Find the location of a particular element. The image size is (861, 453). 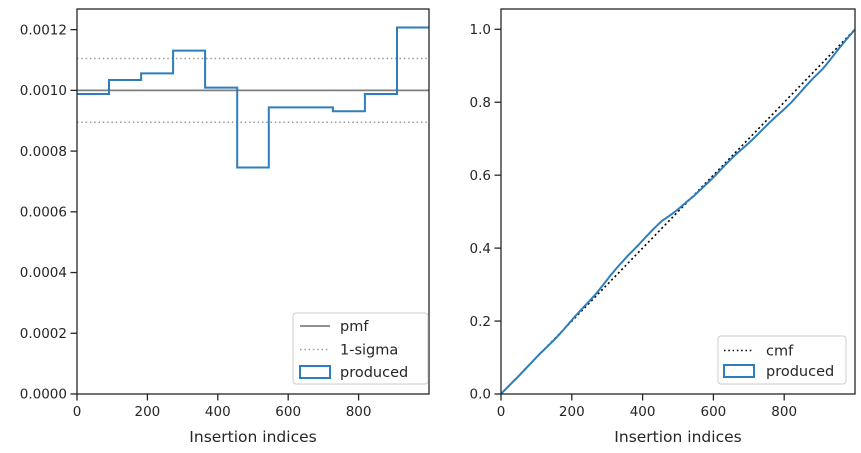

produced-step-line is located at coordinates (253, 97).